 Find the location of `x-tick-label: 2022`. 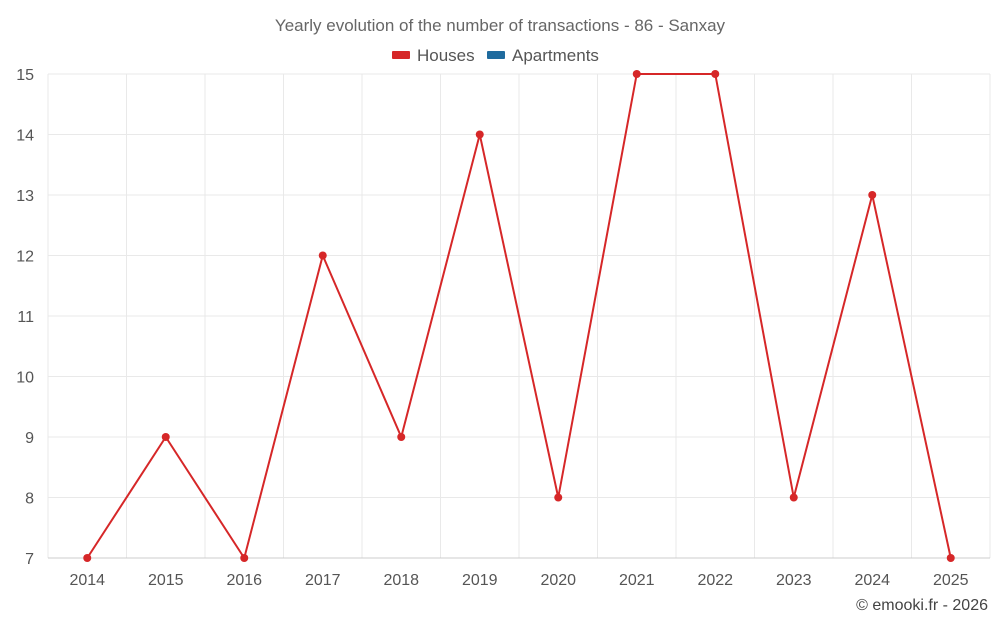

x-tick-label: 2022 is located at coordinates (715, 580).